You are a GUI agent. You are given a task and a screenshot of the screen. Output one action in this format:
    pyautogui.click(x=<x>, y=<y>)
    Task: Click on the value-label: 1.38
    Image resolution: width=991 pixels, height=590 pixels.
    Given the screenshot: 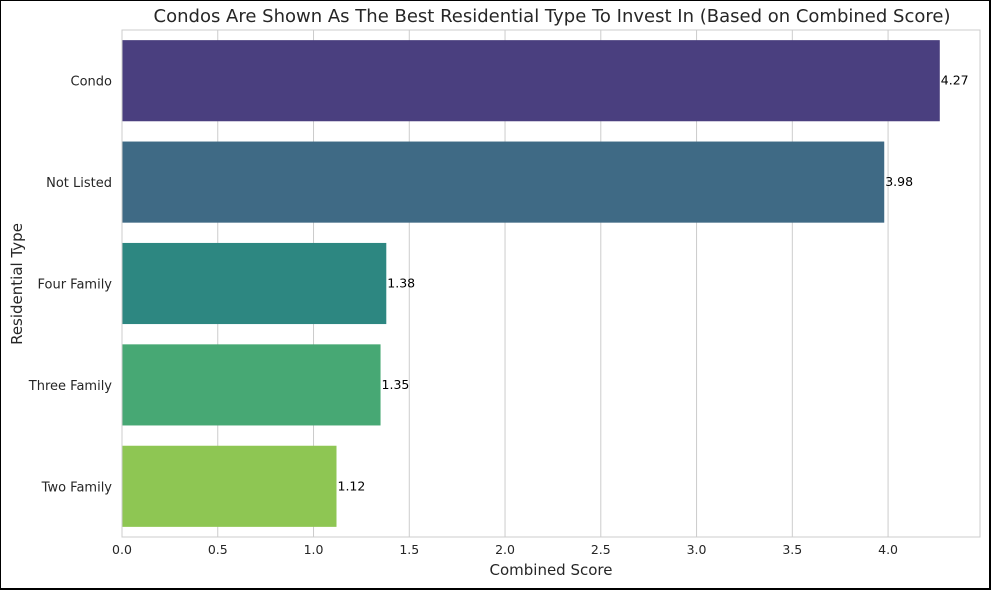 What is the action you would take?
    pyautogui.click(x=401, y=283)
    